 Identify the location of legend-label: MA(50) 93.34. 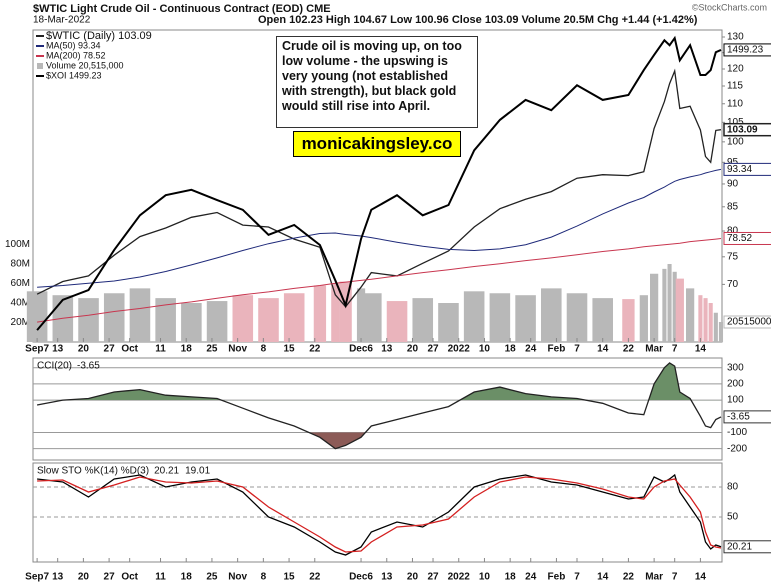
(73, 45).